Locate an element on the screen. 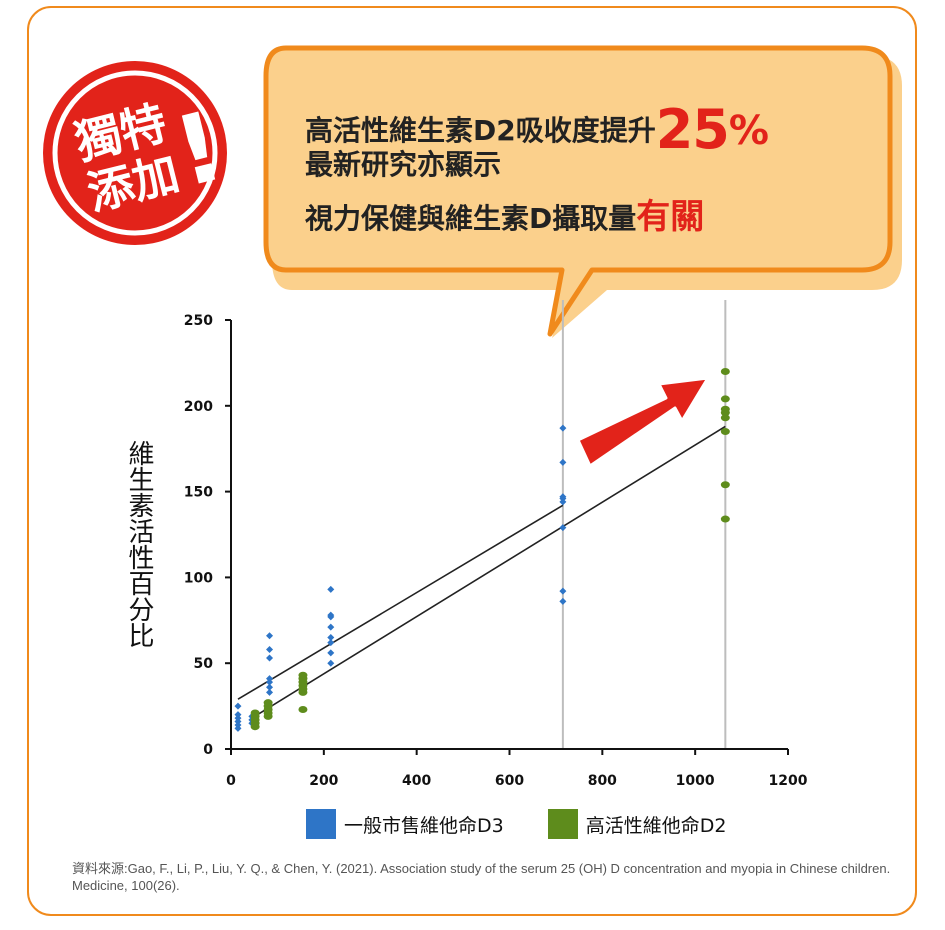 The width and height of the screenshot is (945, 930). badge-ring is located at coordinates (135, 153).